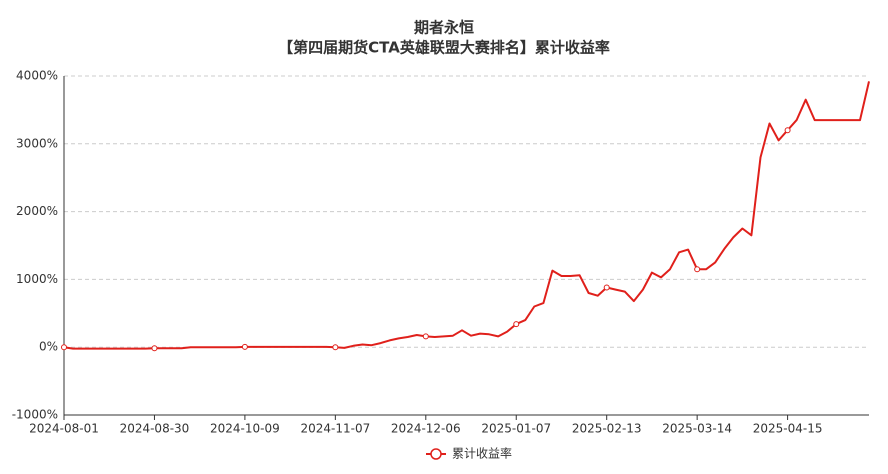 This screenshot has width=888, height=474. Describe the element at coordinates (436, 454) in the screenshot. I see `legend-marker` at that location.